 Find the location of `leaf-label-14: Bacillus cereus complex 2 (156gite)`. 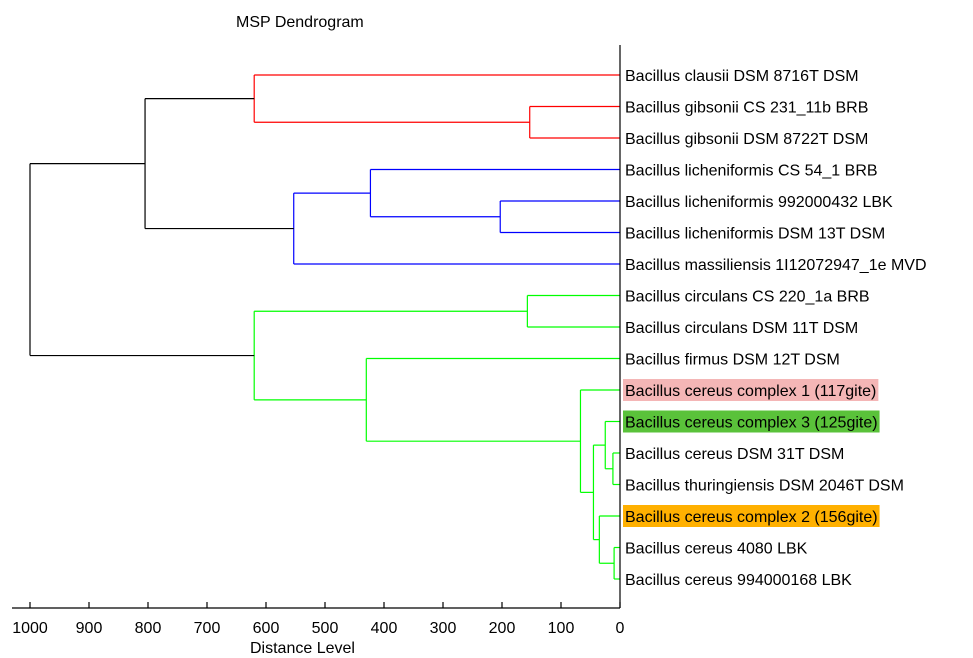

leaf-label-14: Bacillus cereus complex 2 (156gite) is located at coordinates (751, 516).